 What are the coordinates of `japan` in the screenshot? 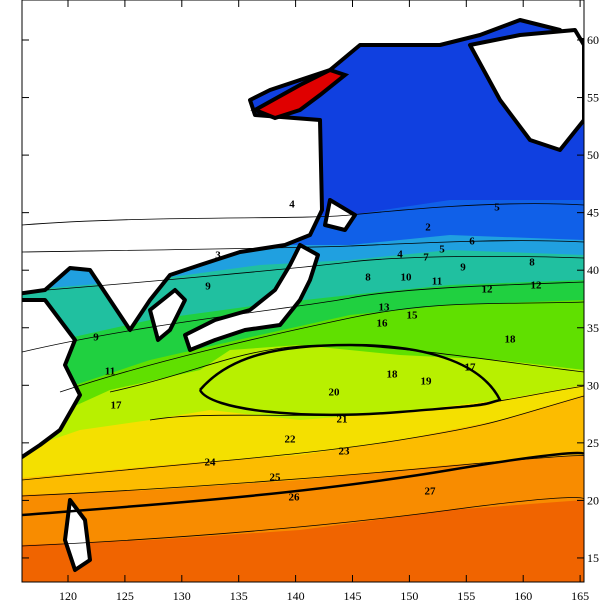 It's located at (251, 297).